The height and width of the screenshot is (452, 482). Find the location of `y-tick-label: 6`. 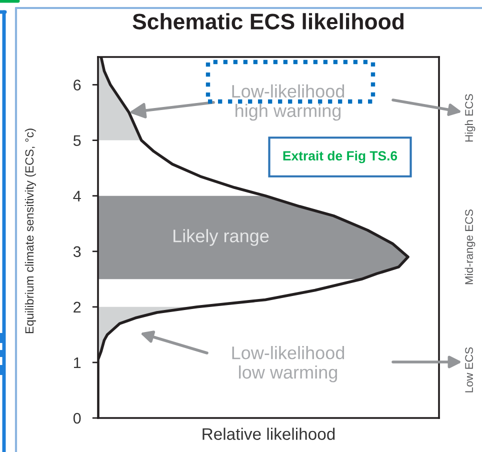

y-tick-label: 6 is located at coordinates (77, 85).